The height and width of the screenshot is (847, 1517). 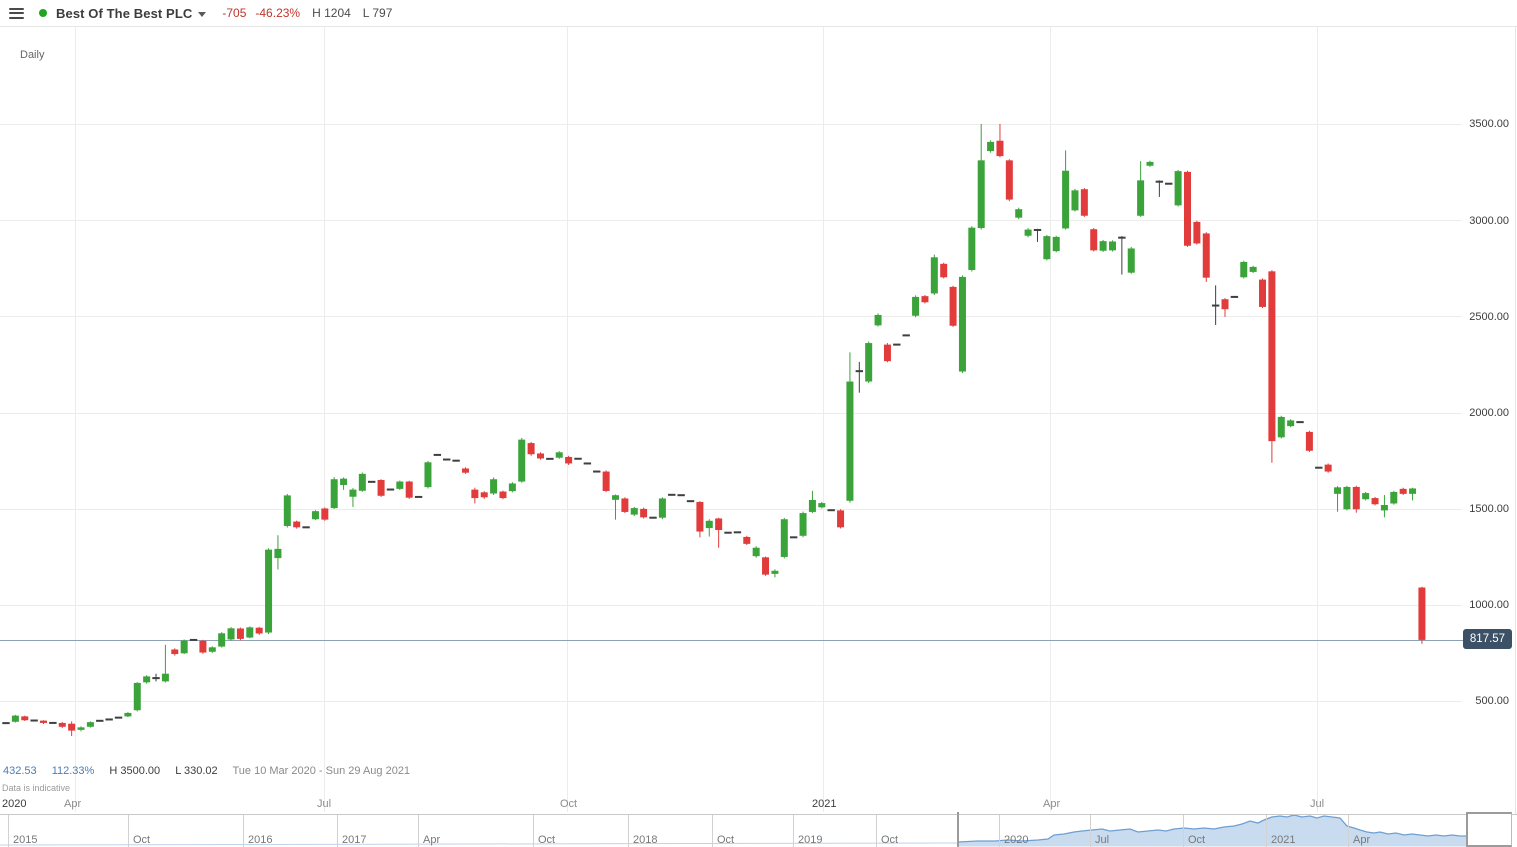 What do you see at coordinates (202, 14) in the screenshot?
I see `chevron-down-icon` at bounding box center [202, 14].